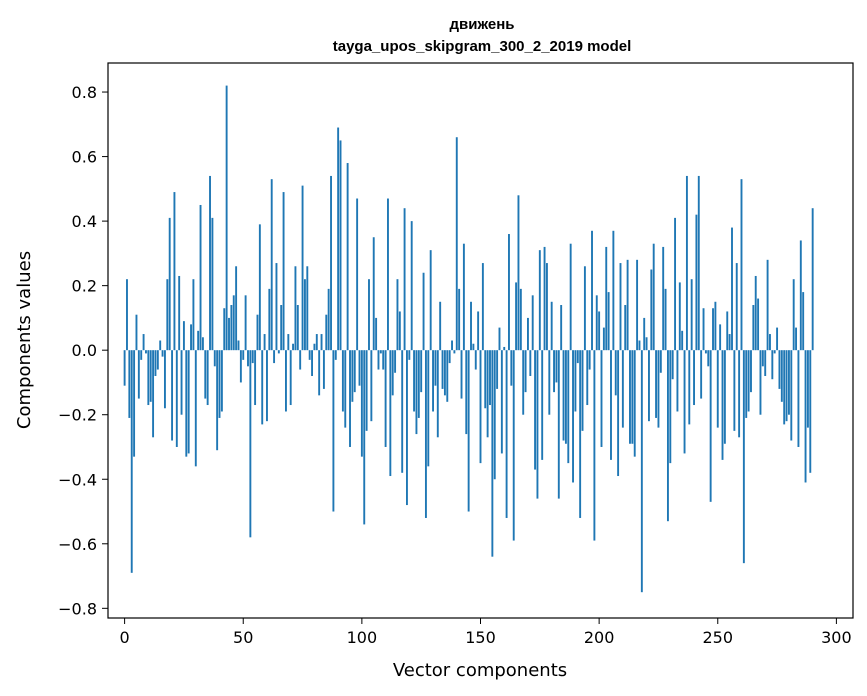 The image size is (867, 696). What do you see at coordinates (77, 479) in the screenshot?
I see `y-tick-label: −0.4` at bounding box center [77, 479].